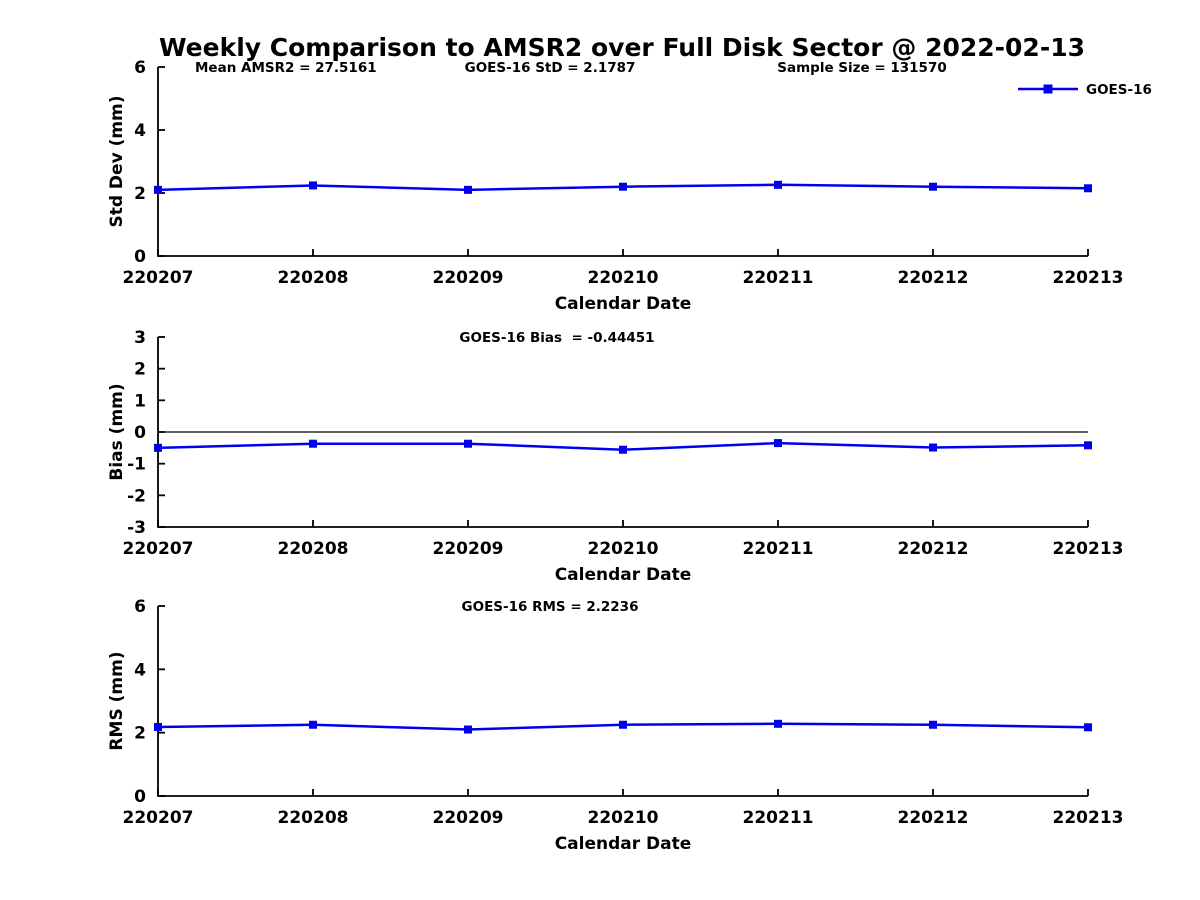 This screenshot has width=1200, height=900. What do you see at coordinates (140, 401) in the screenshot?
I see `y-tick-label: 1` at bounding box center [140, 401].